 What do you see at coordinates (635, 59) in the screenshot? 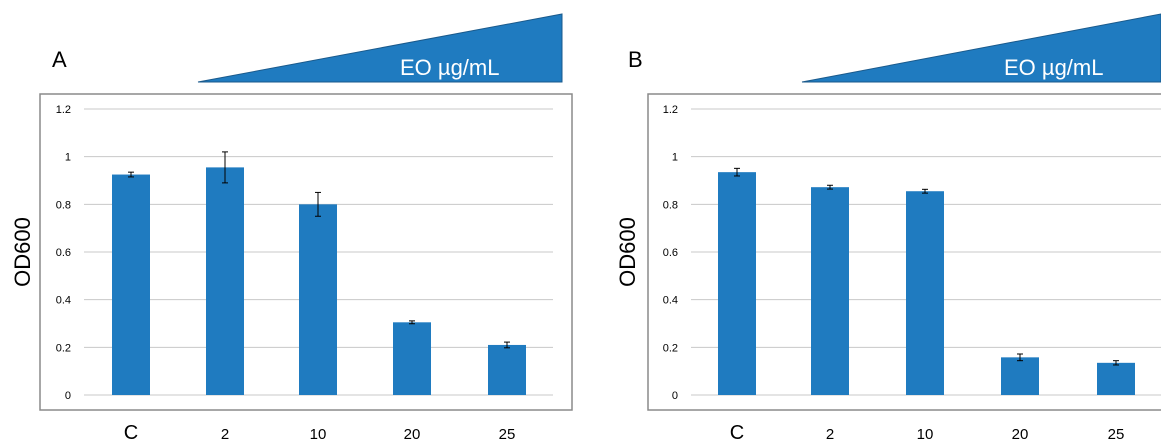
I see `panel-label: B` at bounding box center [635, 59].